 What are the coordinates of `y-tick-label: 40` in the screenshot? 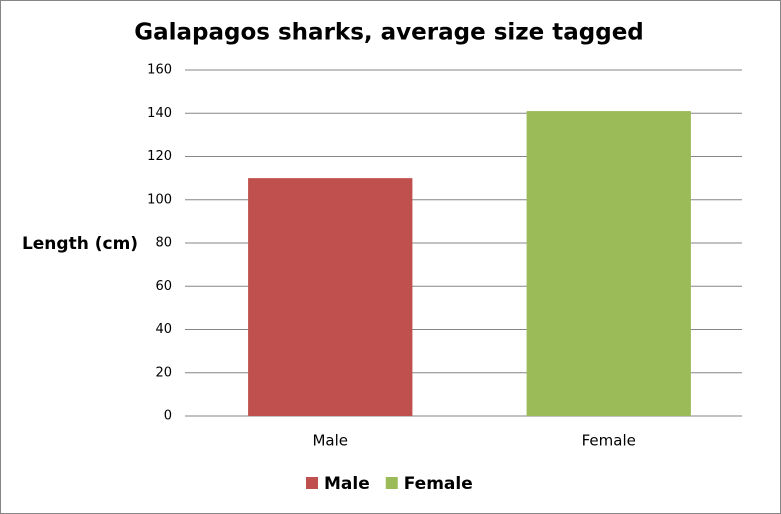 It's located at (163, 329).